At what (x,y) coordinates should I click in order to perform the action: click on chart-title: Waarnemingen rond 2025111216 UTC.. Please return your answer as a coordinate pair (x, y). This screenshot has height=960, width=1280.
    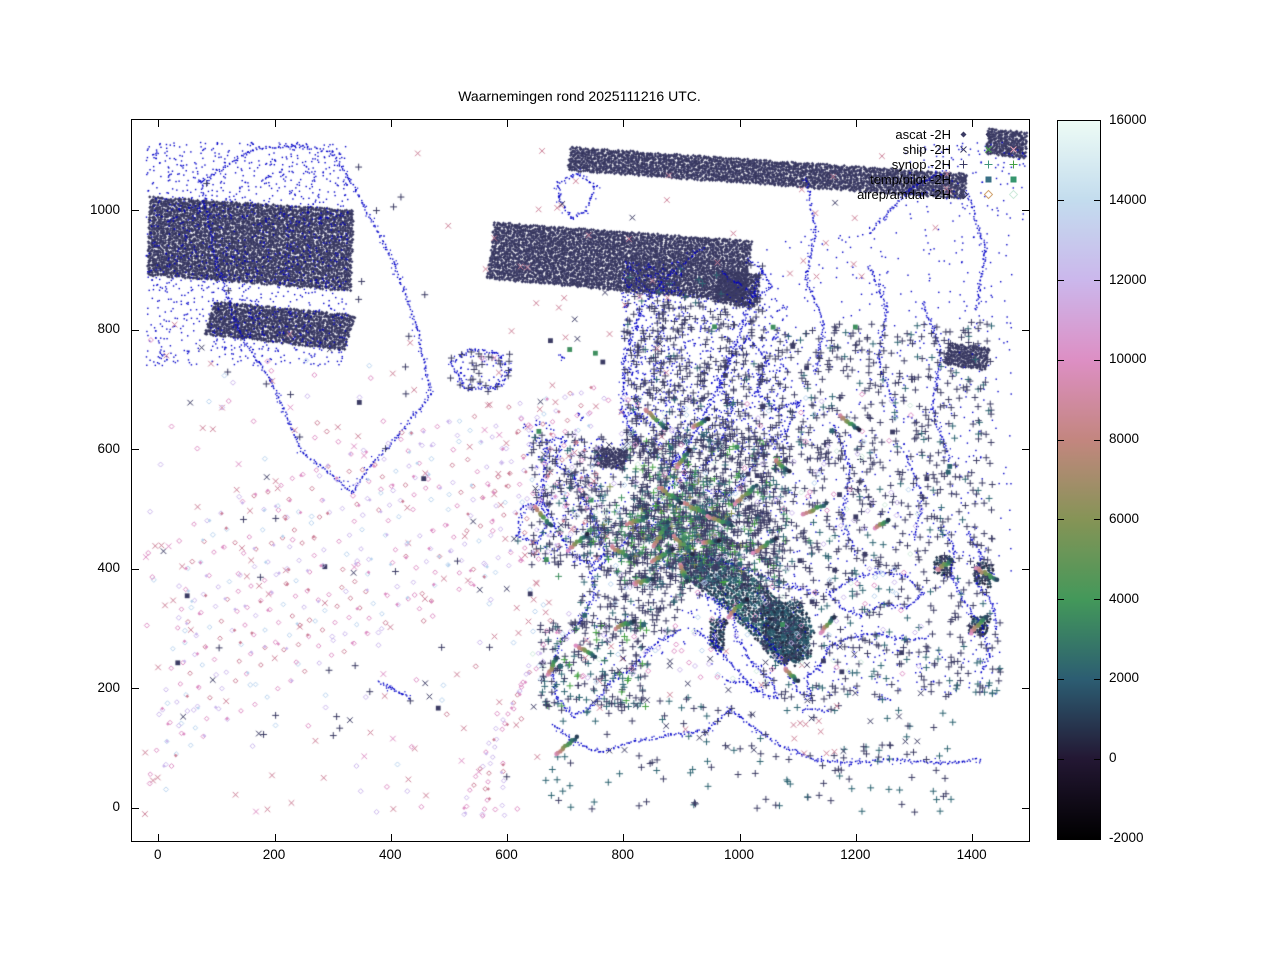
    Looking at the image, I should click on (579, 96).